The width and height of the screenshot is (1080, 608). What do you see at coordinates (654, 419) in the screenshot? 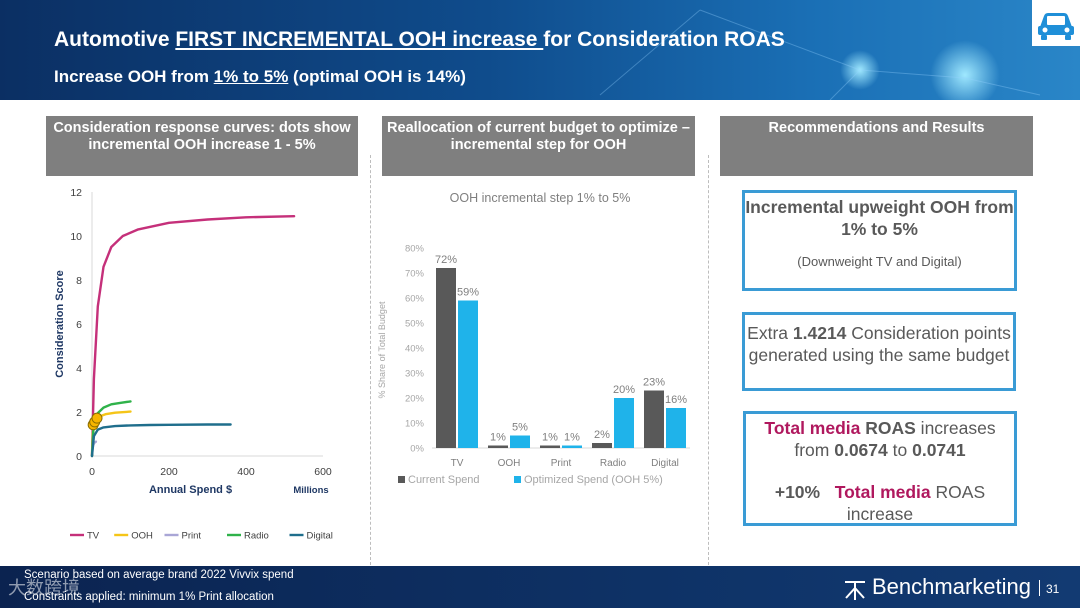
I see `bar-digital-current` at bounding box center [654, 419].